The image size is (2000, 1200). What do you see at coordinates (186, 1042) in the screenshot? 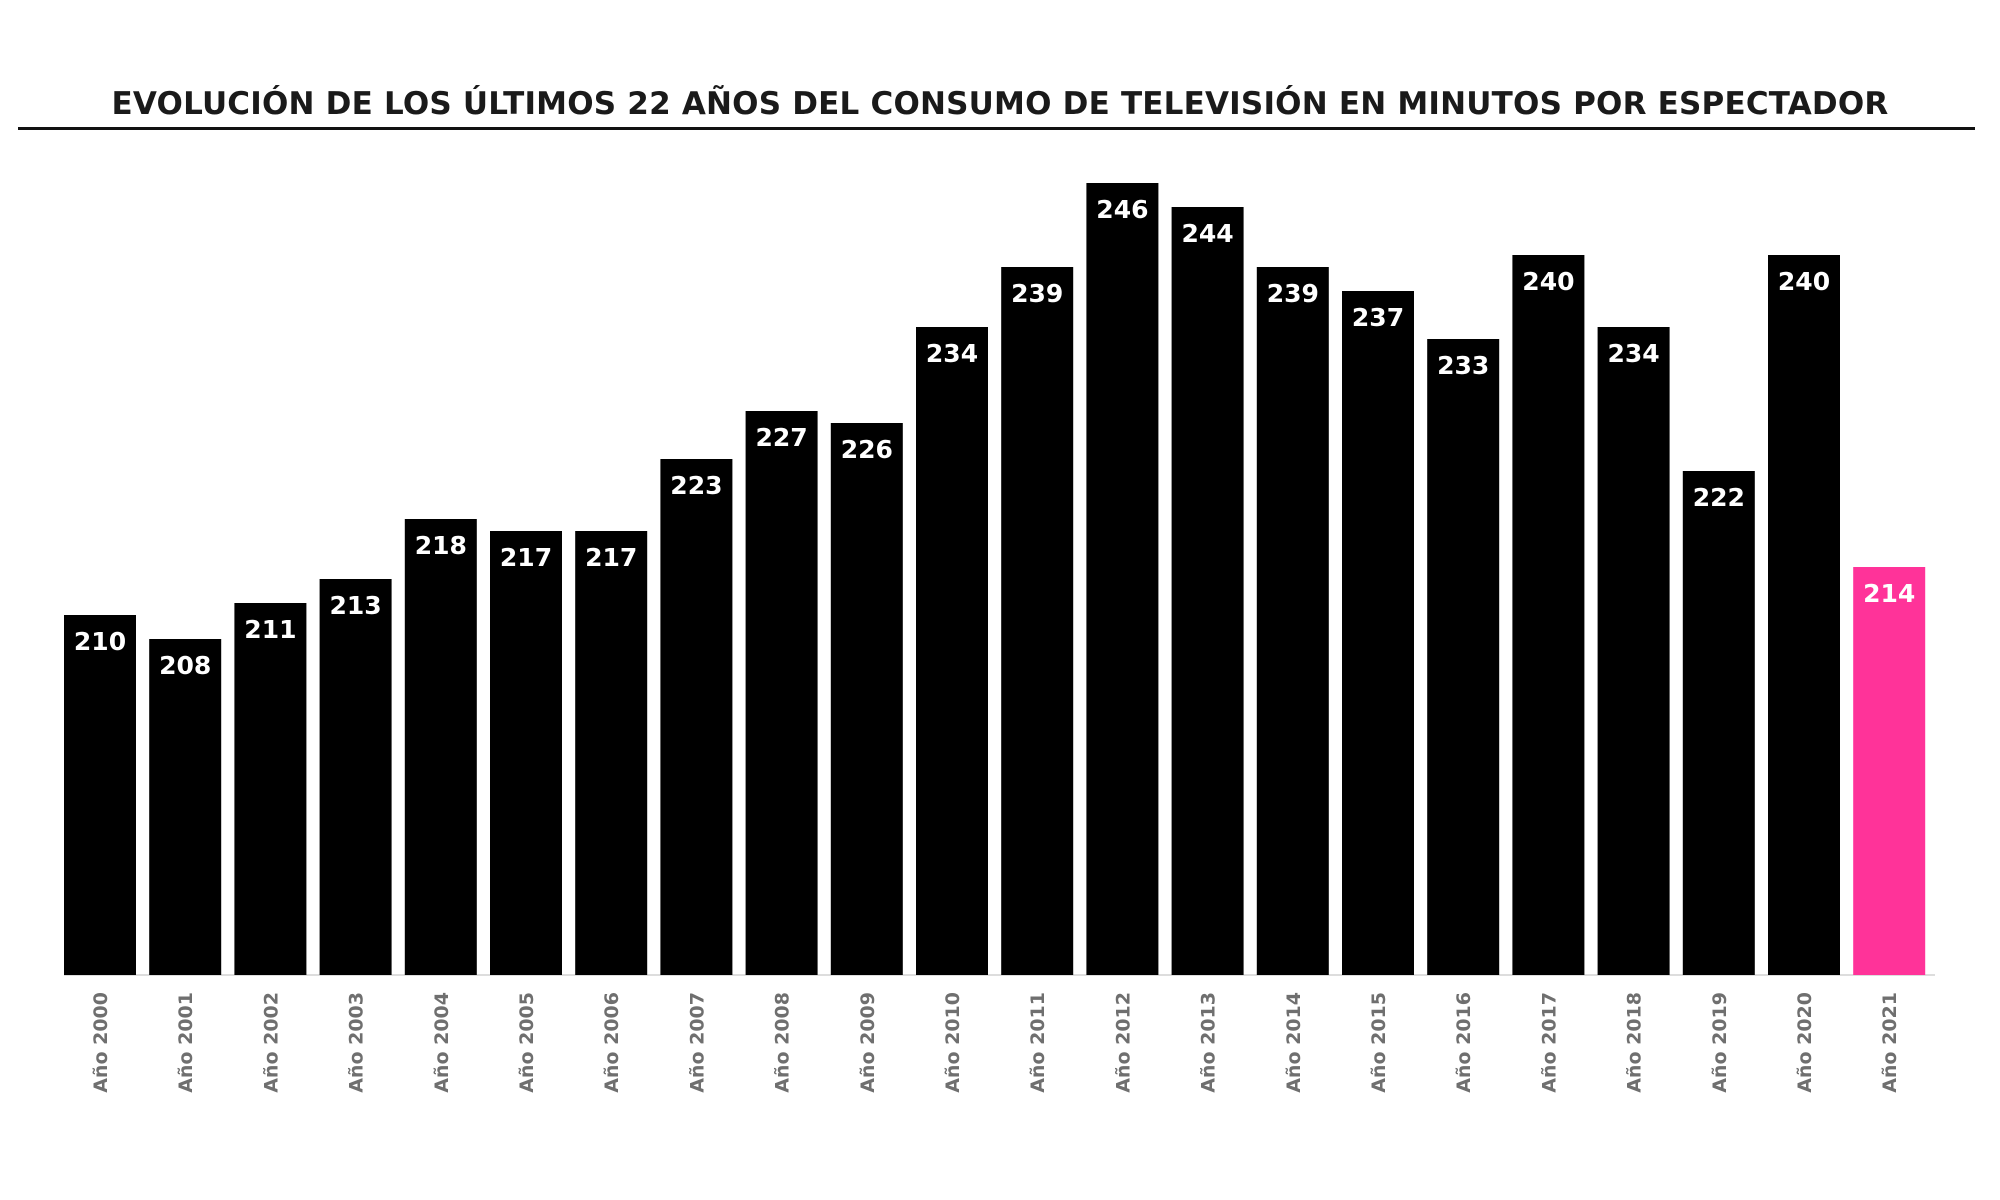
I see `x-tick-label: Año 2001` at bounding box center [186, 1042].